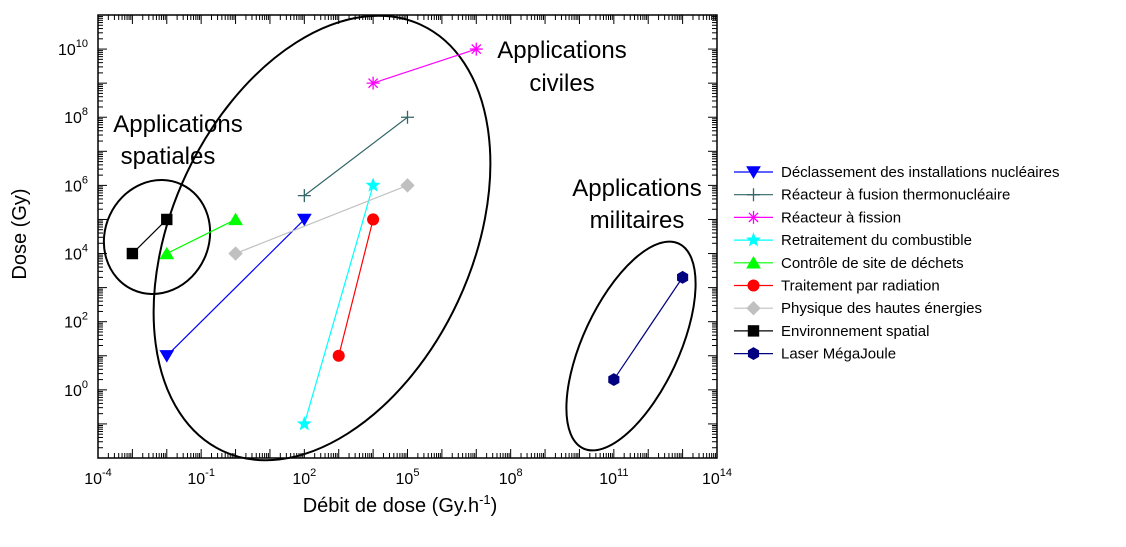  I want to click on legend-item-controle-de-site-de-dechets: Contrôle de site de déchets, so click(849, 263).